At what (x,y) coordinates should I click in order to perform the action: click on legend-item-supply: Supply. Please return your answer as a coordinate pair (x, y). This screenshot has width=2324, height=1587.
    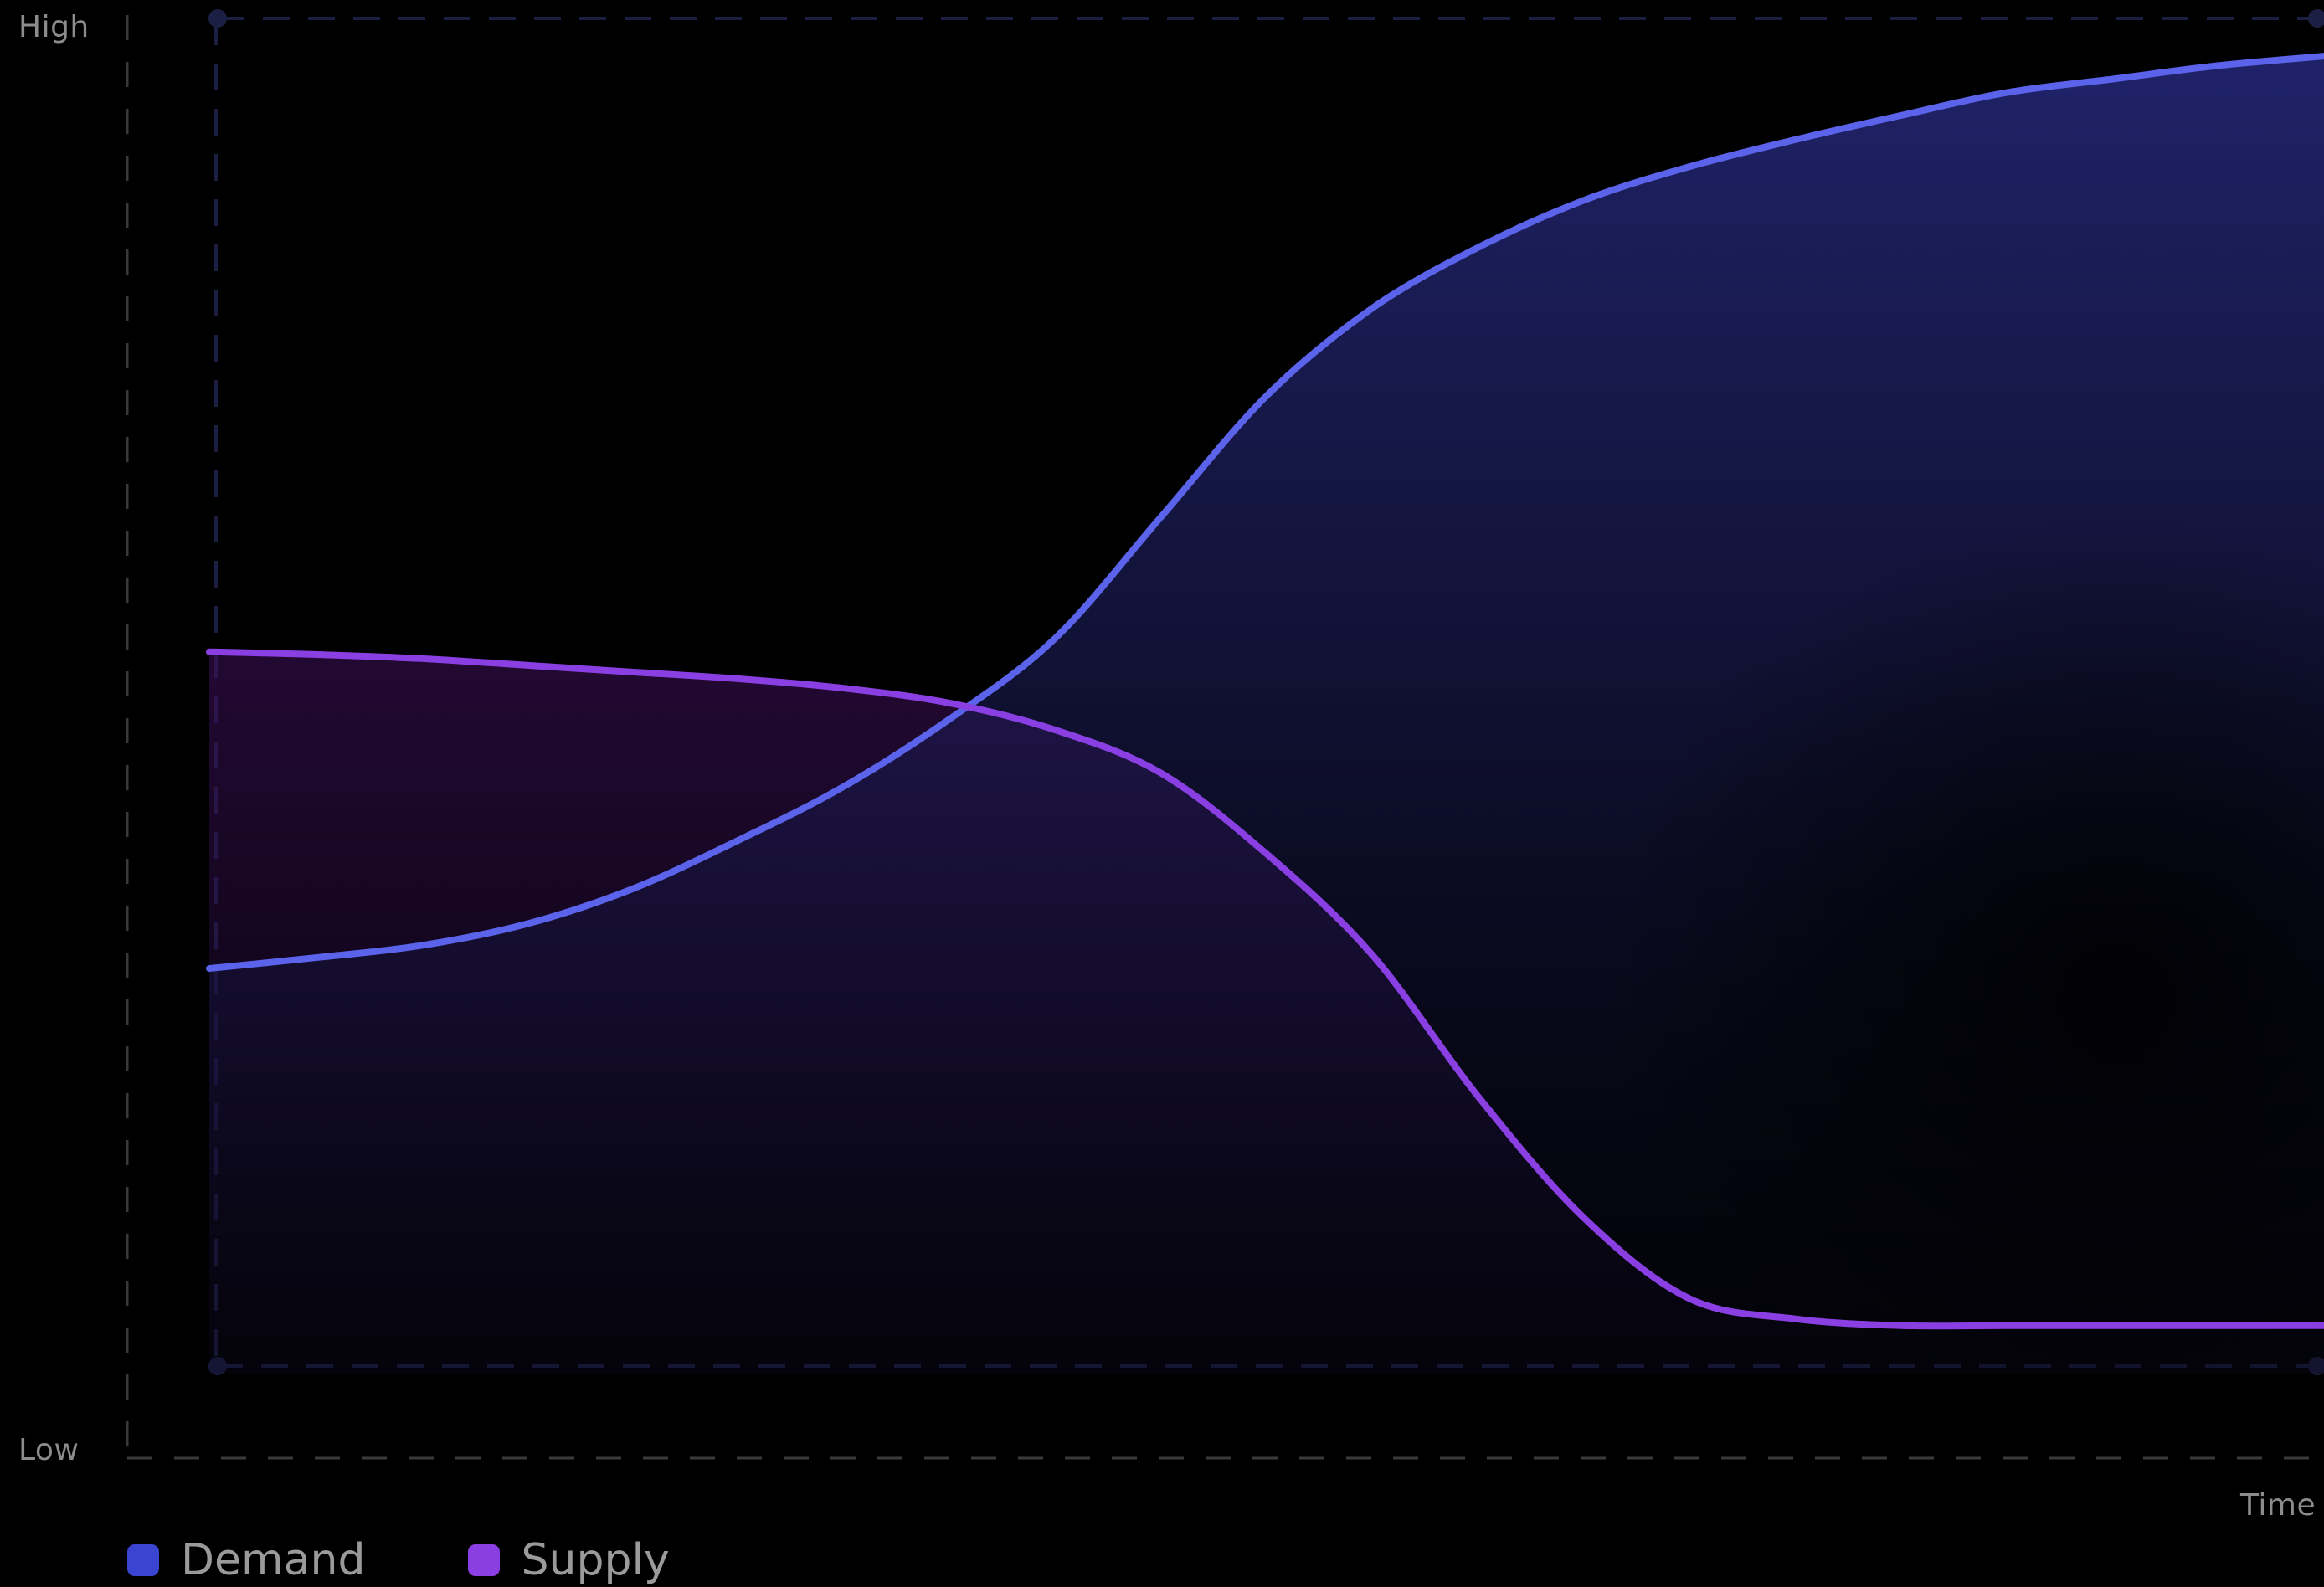
    Looking at the image, I should click on (569, 1560).